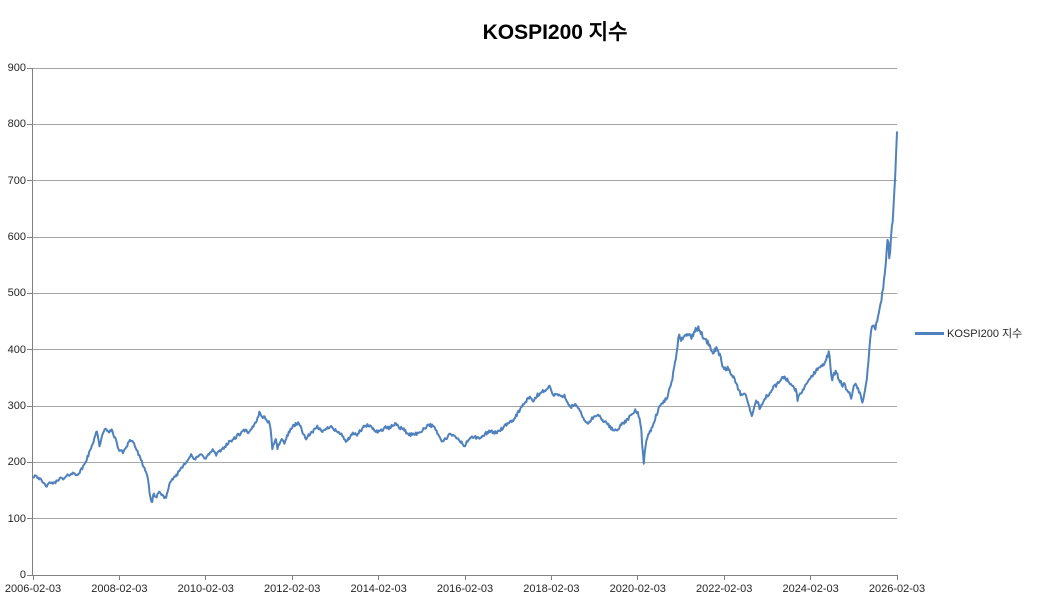 This screenshot has height=610, width=1044. I want to click on legend-label: KOSPI200 지수, so click(985, 334).